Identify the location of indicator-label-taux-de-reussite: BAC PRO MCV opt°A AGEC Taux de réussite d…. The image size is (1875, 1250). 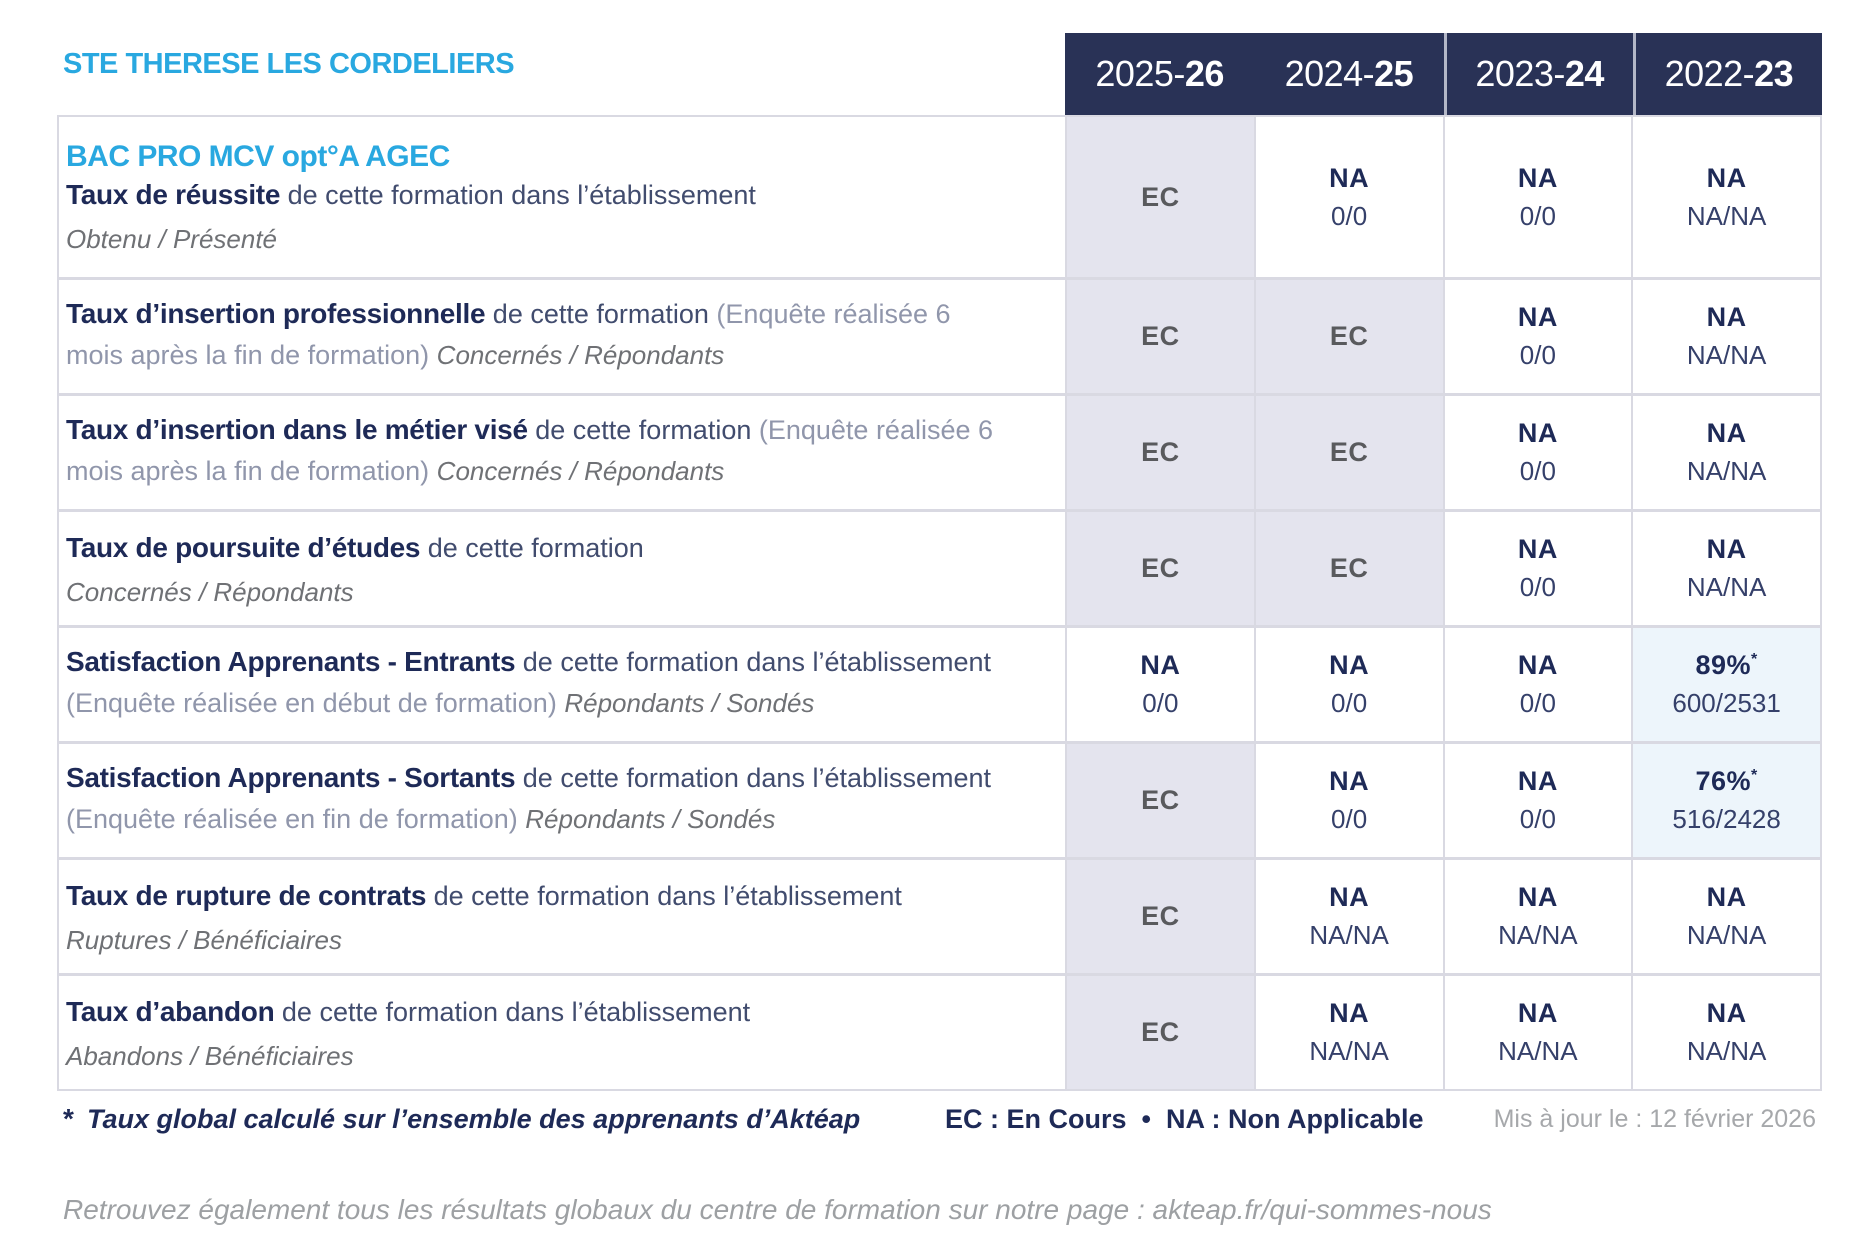
(562, 197).